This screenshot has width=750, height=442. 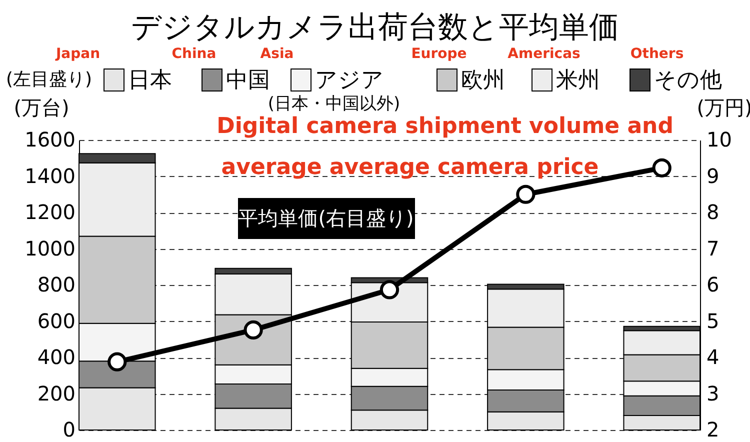 I want to click on legend-label: その他, so click(x=688, y=80).